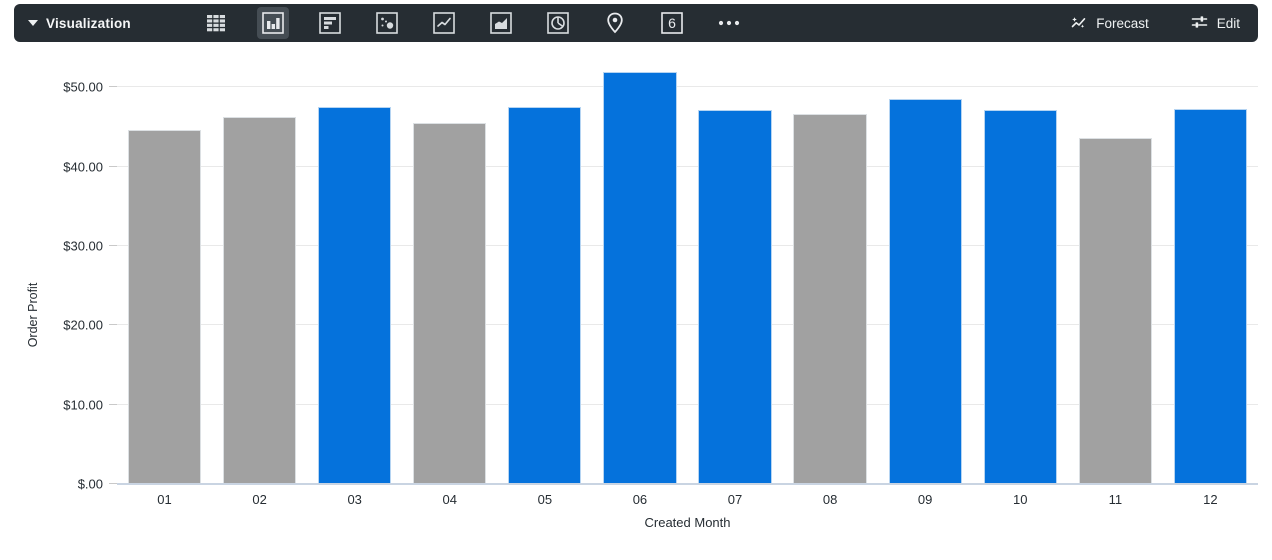  Describe the element at coordinates (83, 405) in the screenshot. I see `y-tick-label: $10.00` at that location.